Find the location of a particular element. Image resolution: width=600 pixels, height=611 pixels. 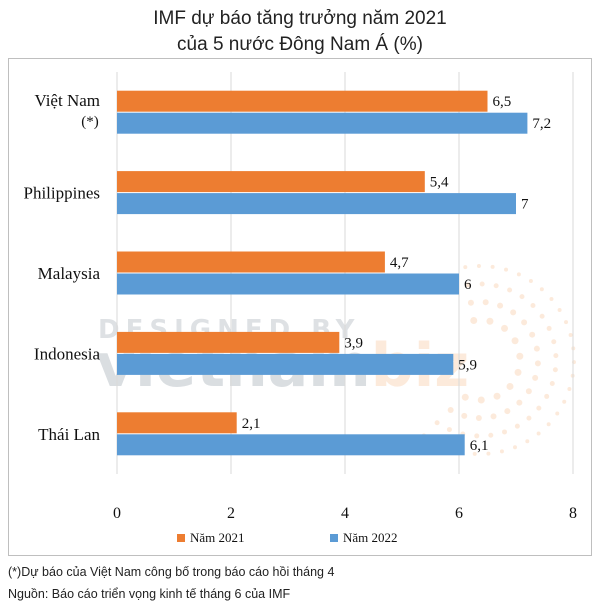

x-tick-label: 6 is located at coordinates (459, 513).